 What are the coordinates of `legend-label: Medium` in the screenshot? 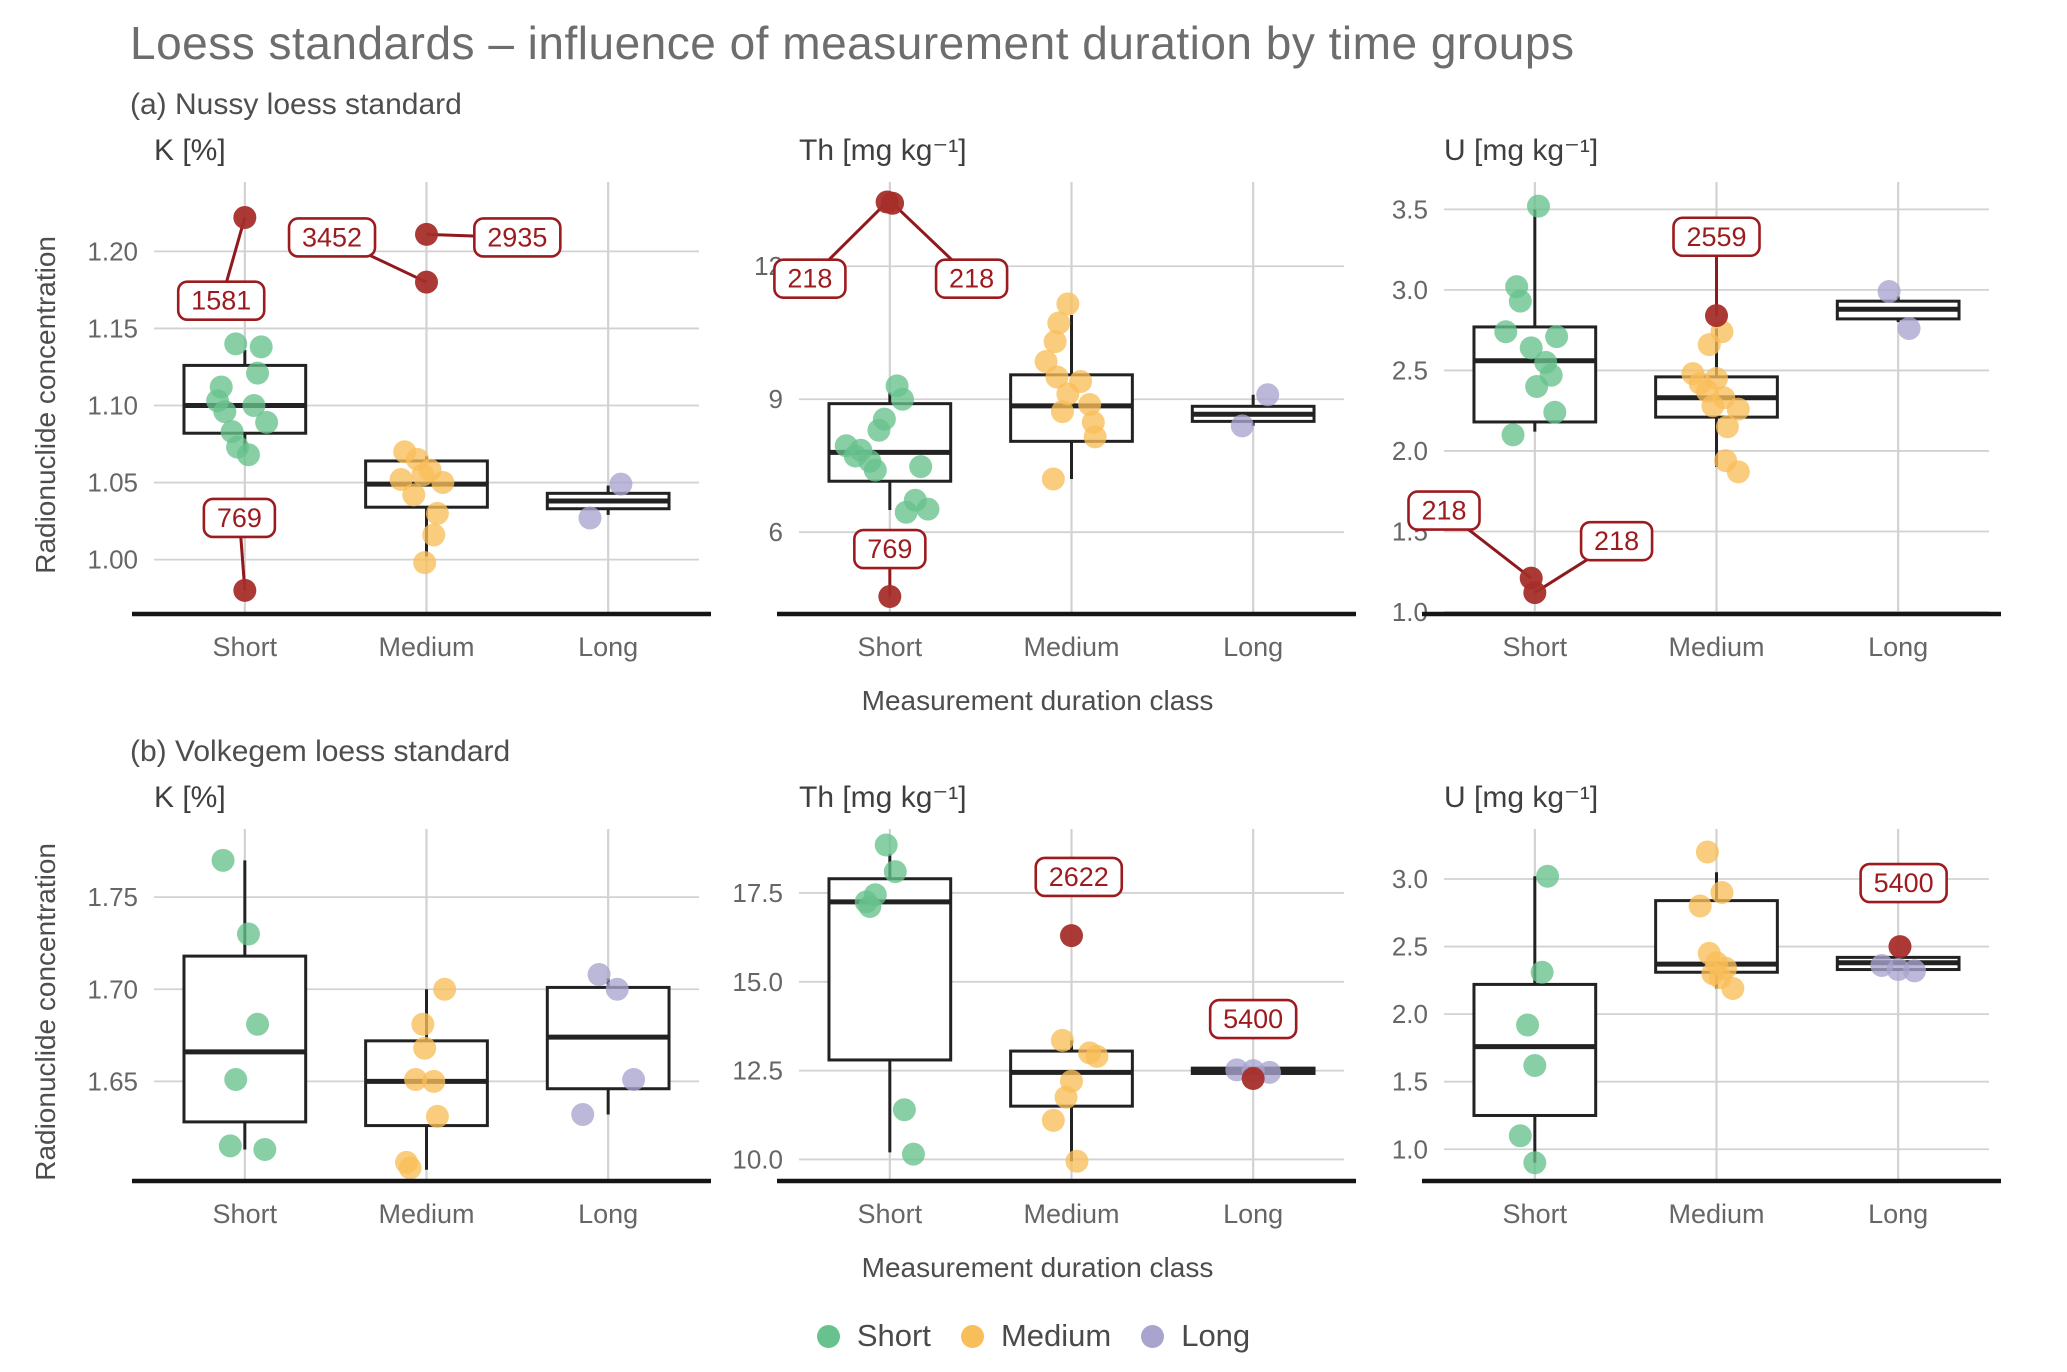 It's located at (1056, 1335).